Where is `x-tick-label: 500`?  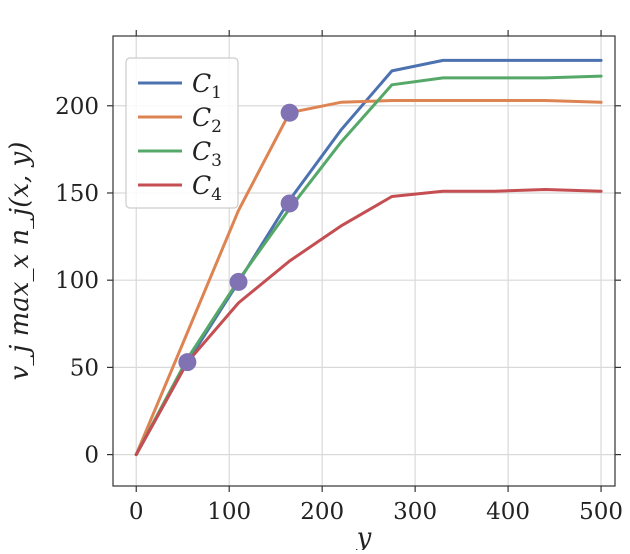
x-tick-label: 500 is located at coordinates (601, 512).